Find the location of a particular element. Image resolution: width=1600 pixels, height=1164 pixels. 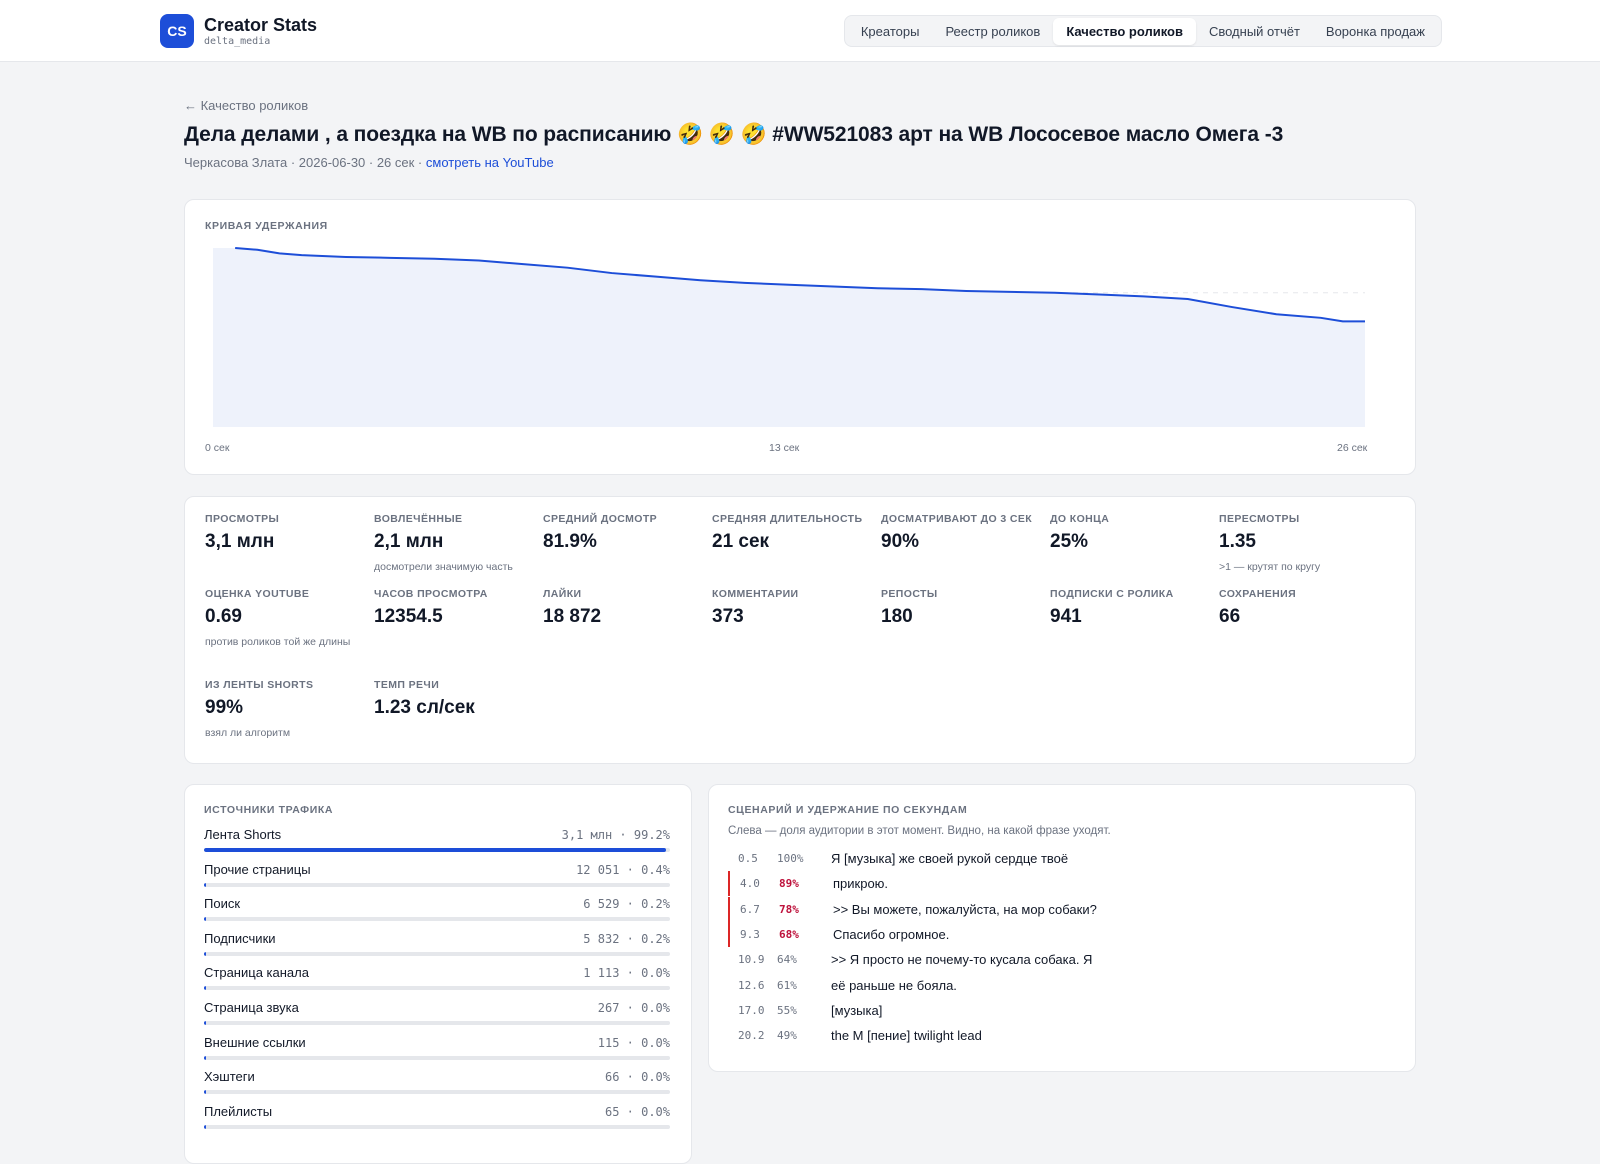

script-retention-pct: 78% is located at coordinates (789, 909).